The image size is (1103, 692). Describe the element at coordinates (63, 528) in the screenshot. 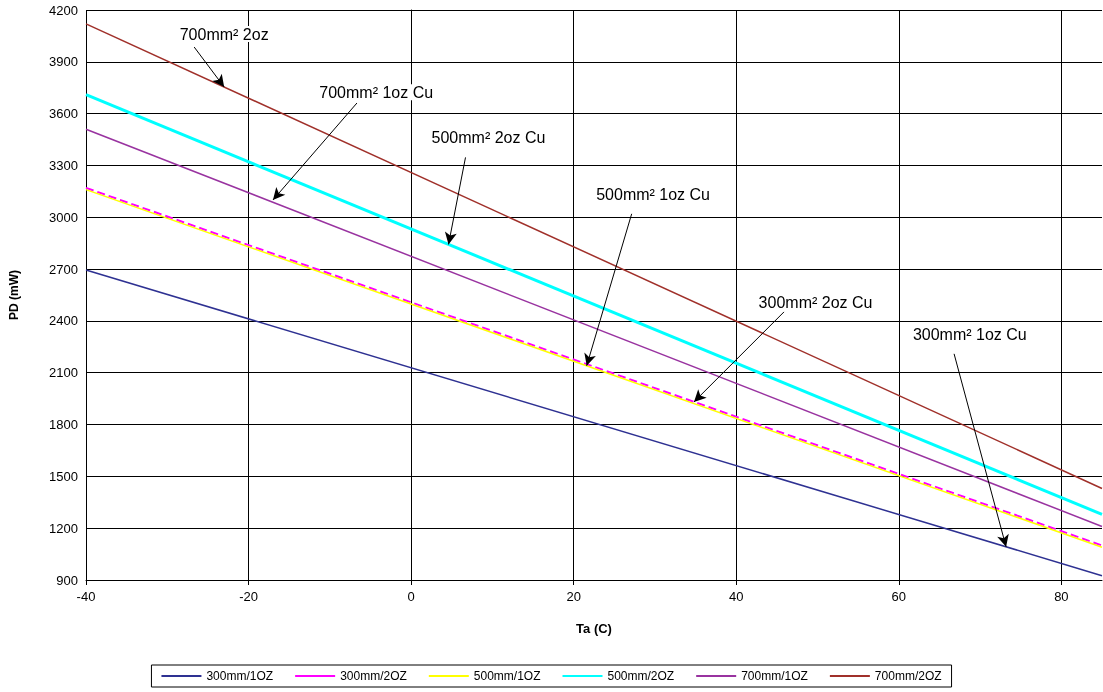

I see `y-tick-label: 1200` at that location.